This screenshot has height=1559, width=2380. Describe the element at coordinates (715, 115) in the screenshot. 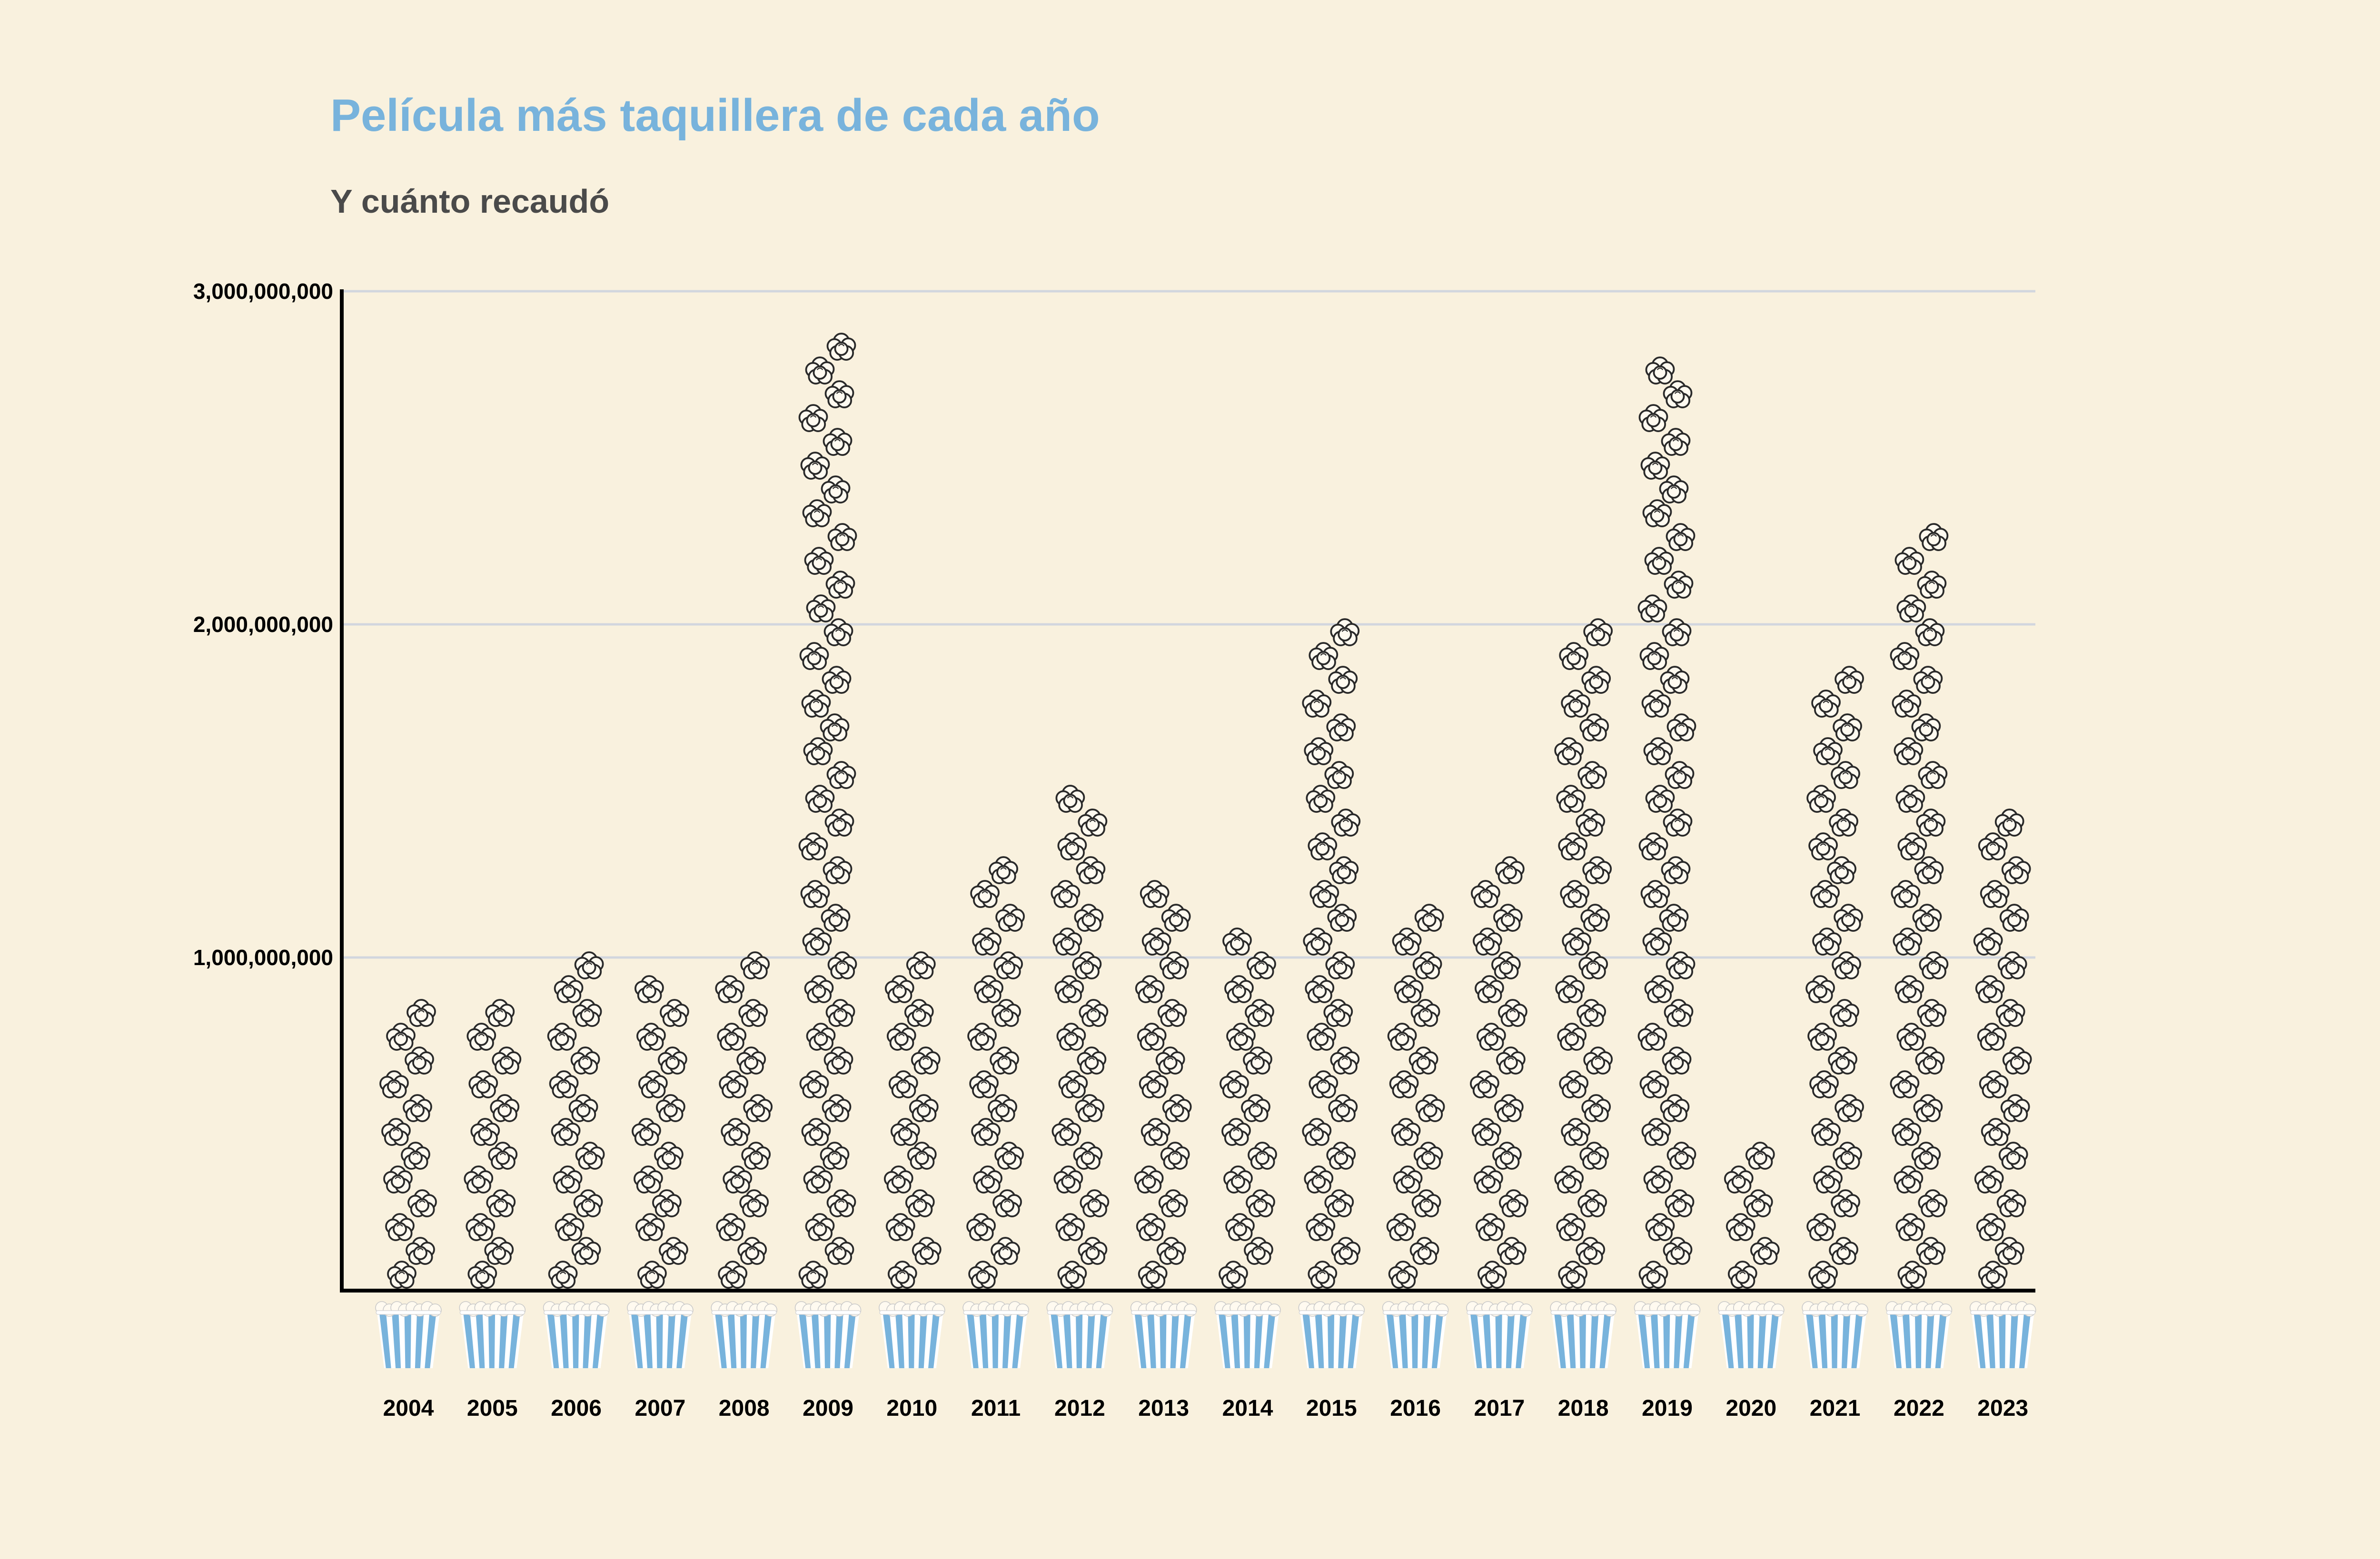

I see `chart-title: Película más taquillera de cada año` at that location.